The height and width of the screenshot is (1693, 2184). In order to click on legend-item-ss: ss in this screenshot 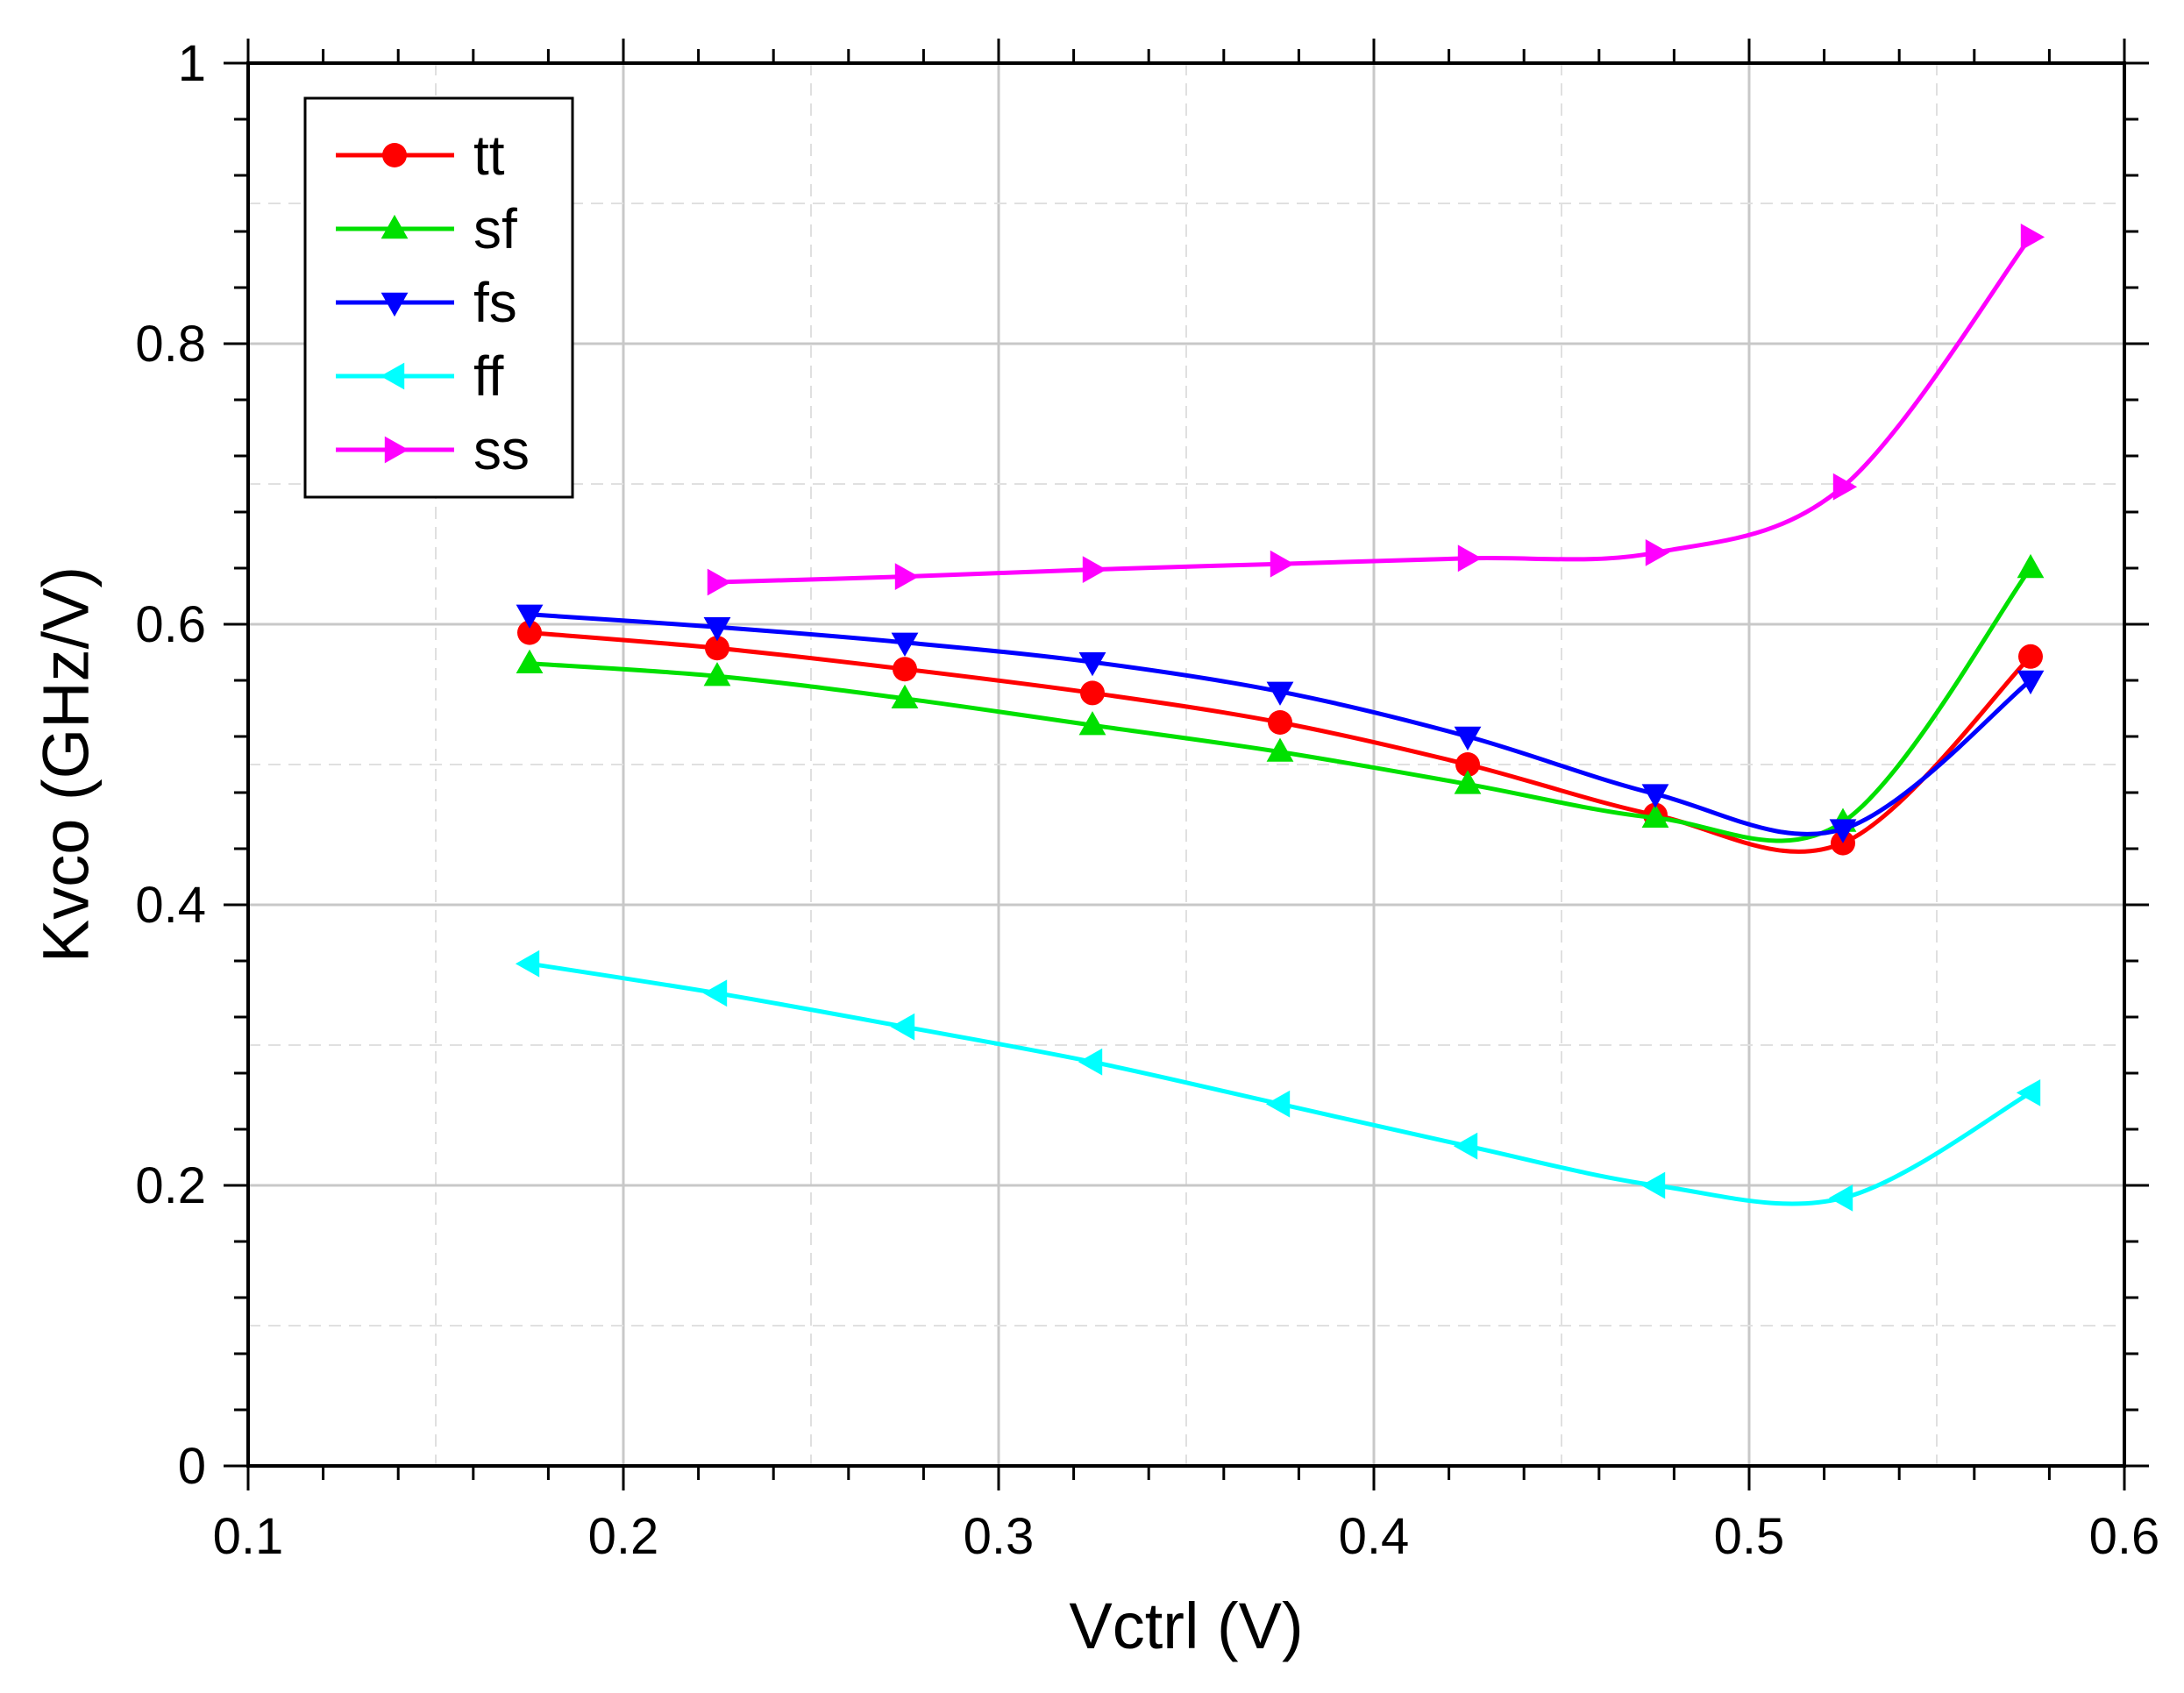, I will do `click(433, 449)`.